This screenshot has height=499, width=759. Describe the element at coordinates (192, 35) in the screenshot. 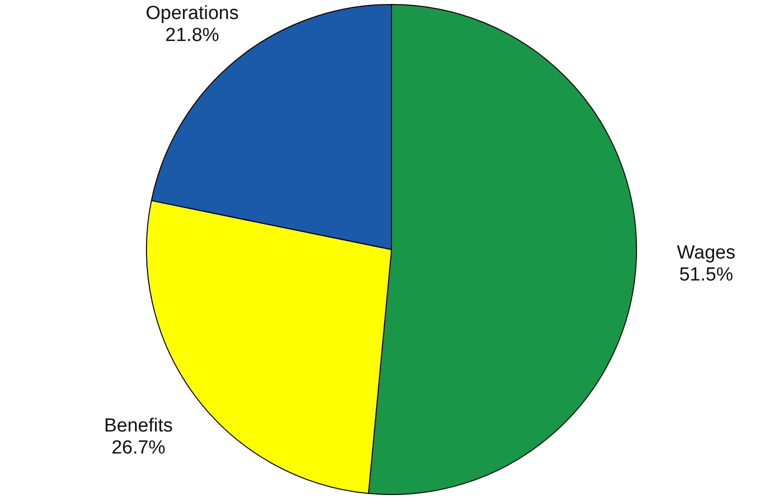

I see `data-label: 21.8%` at that location.